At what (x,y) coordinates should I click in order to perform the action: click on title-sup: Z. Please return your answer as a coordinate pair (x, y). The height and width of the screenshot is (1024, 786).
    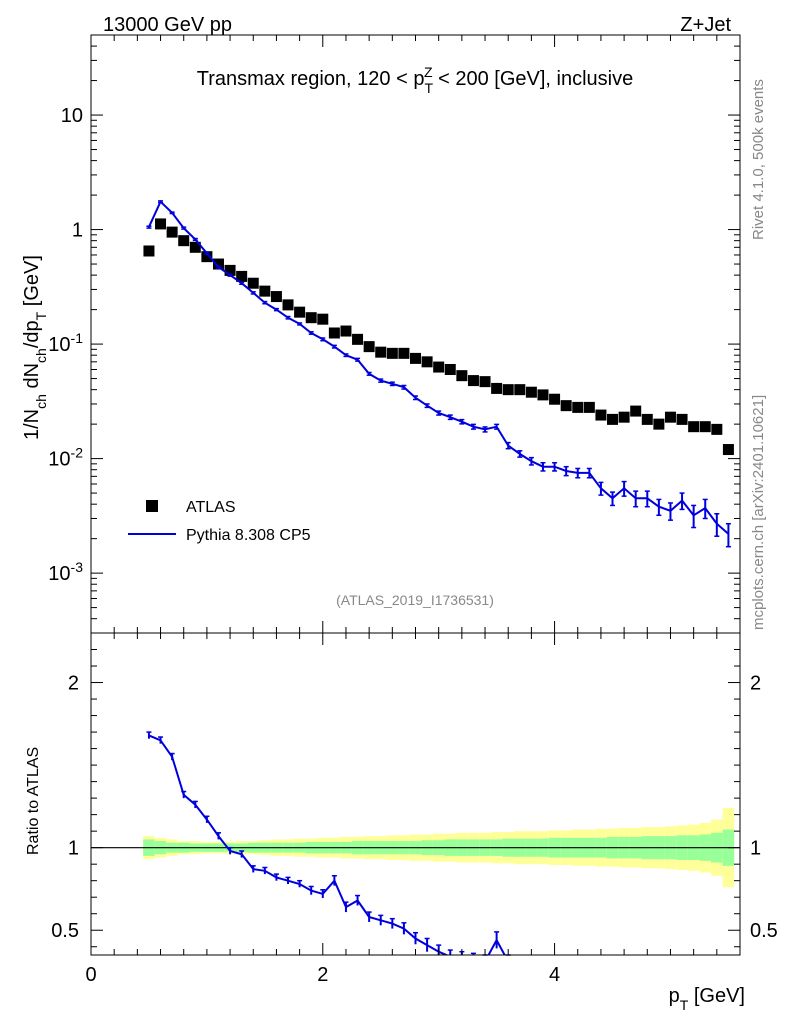
    Looking at the image, I should click on (428, 72).